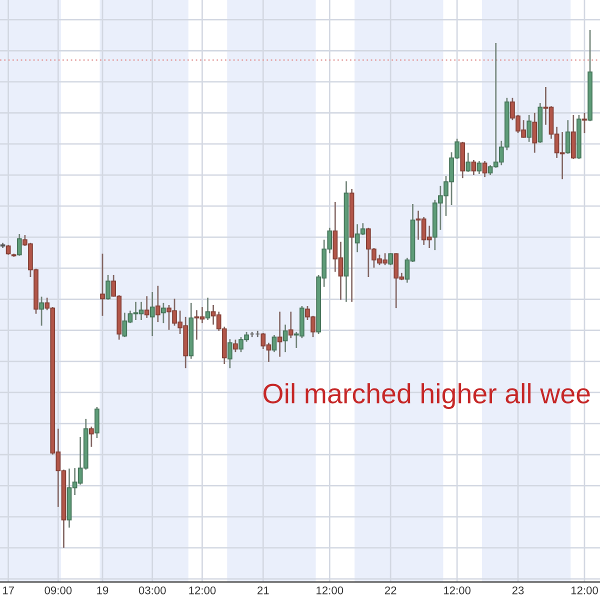  I want to click on x-tick-label: 21, so click(263, 590).